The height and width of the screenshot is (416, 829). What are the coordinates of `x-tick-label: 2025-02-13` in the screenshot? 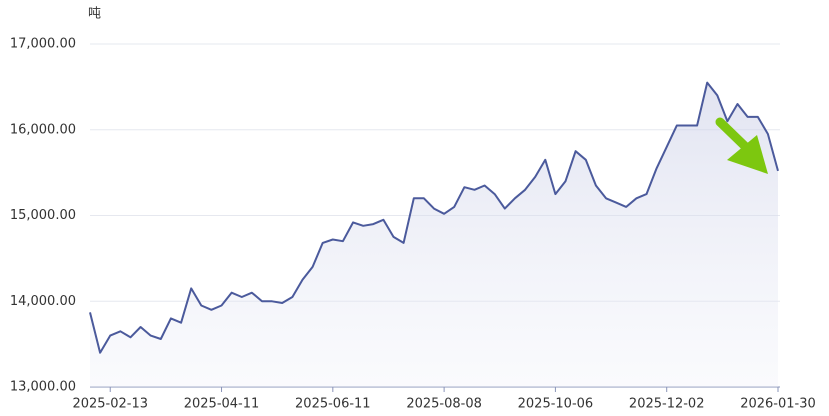 It's located at (110, 404).